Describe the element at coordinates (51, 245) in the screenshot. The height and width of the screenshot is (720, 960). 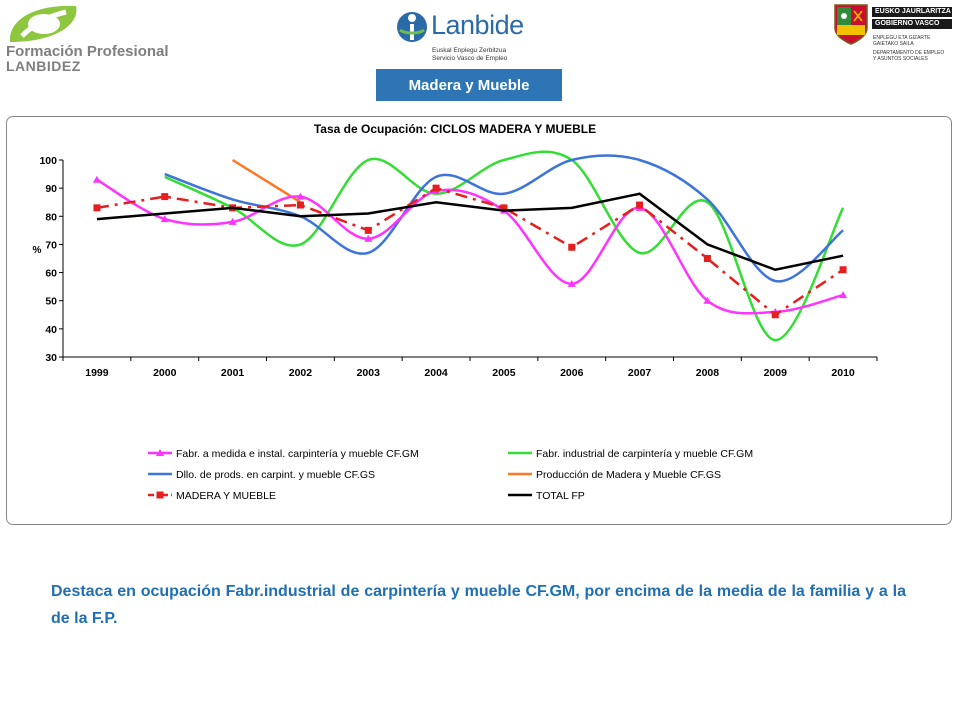
I see `y-tick-label: 70` at that location.